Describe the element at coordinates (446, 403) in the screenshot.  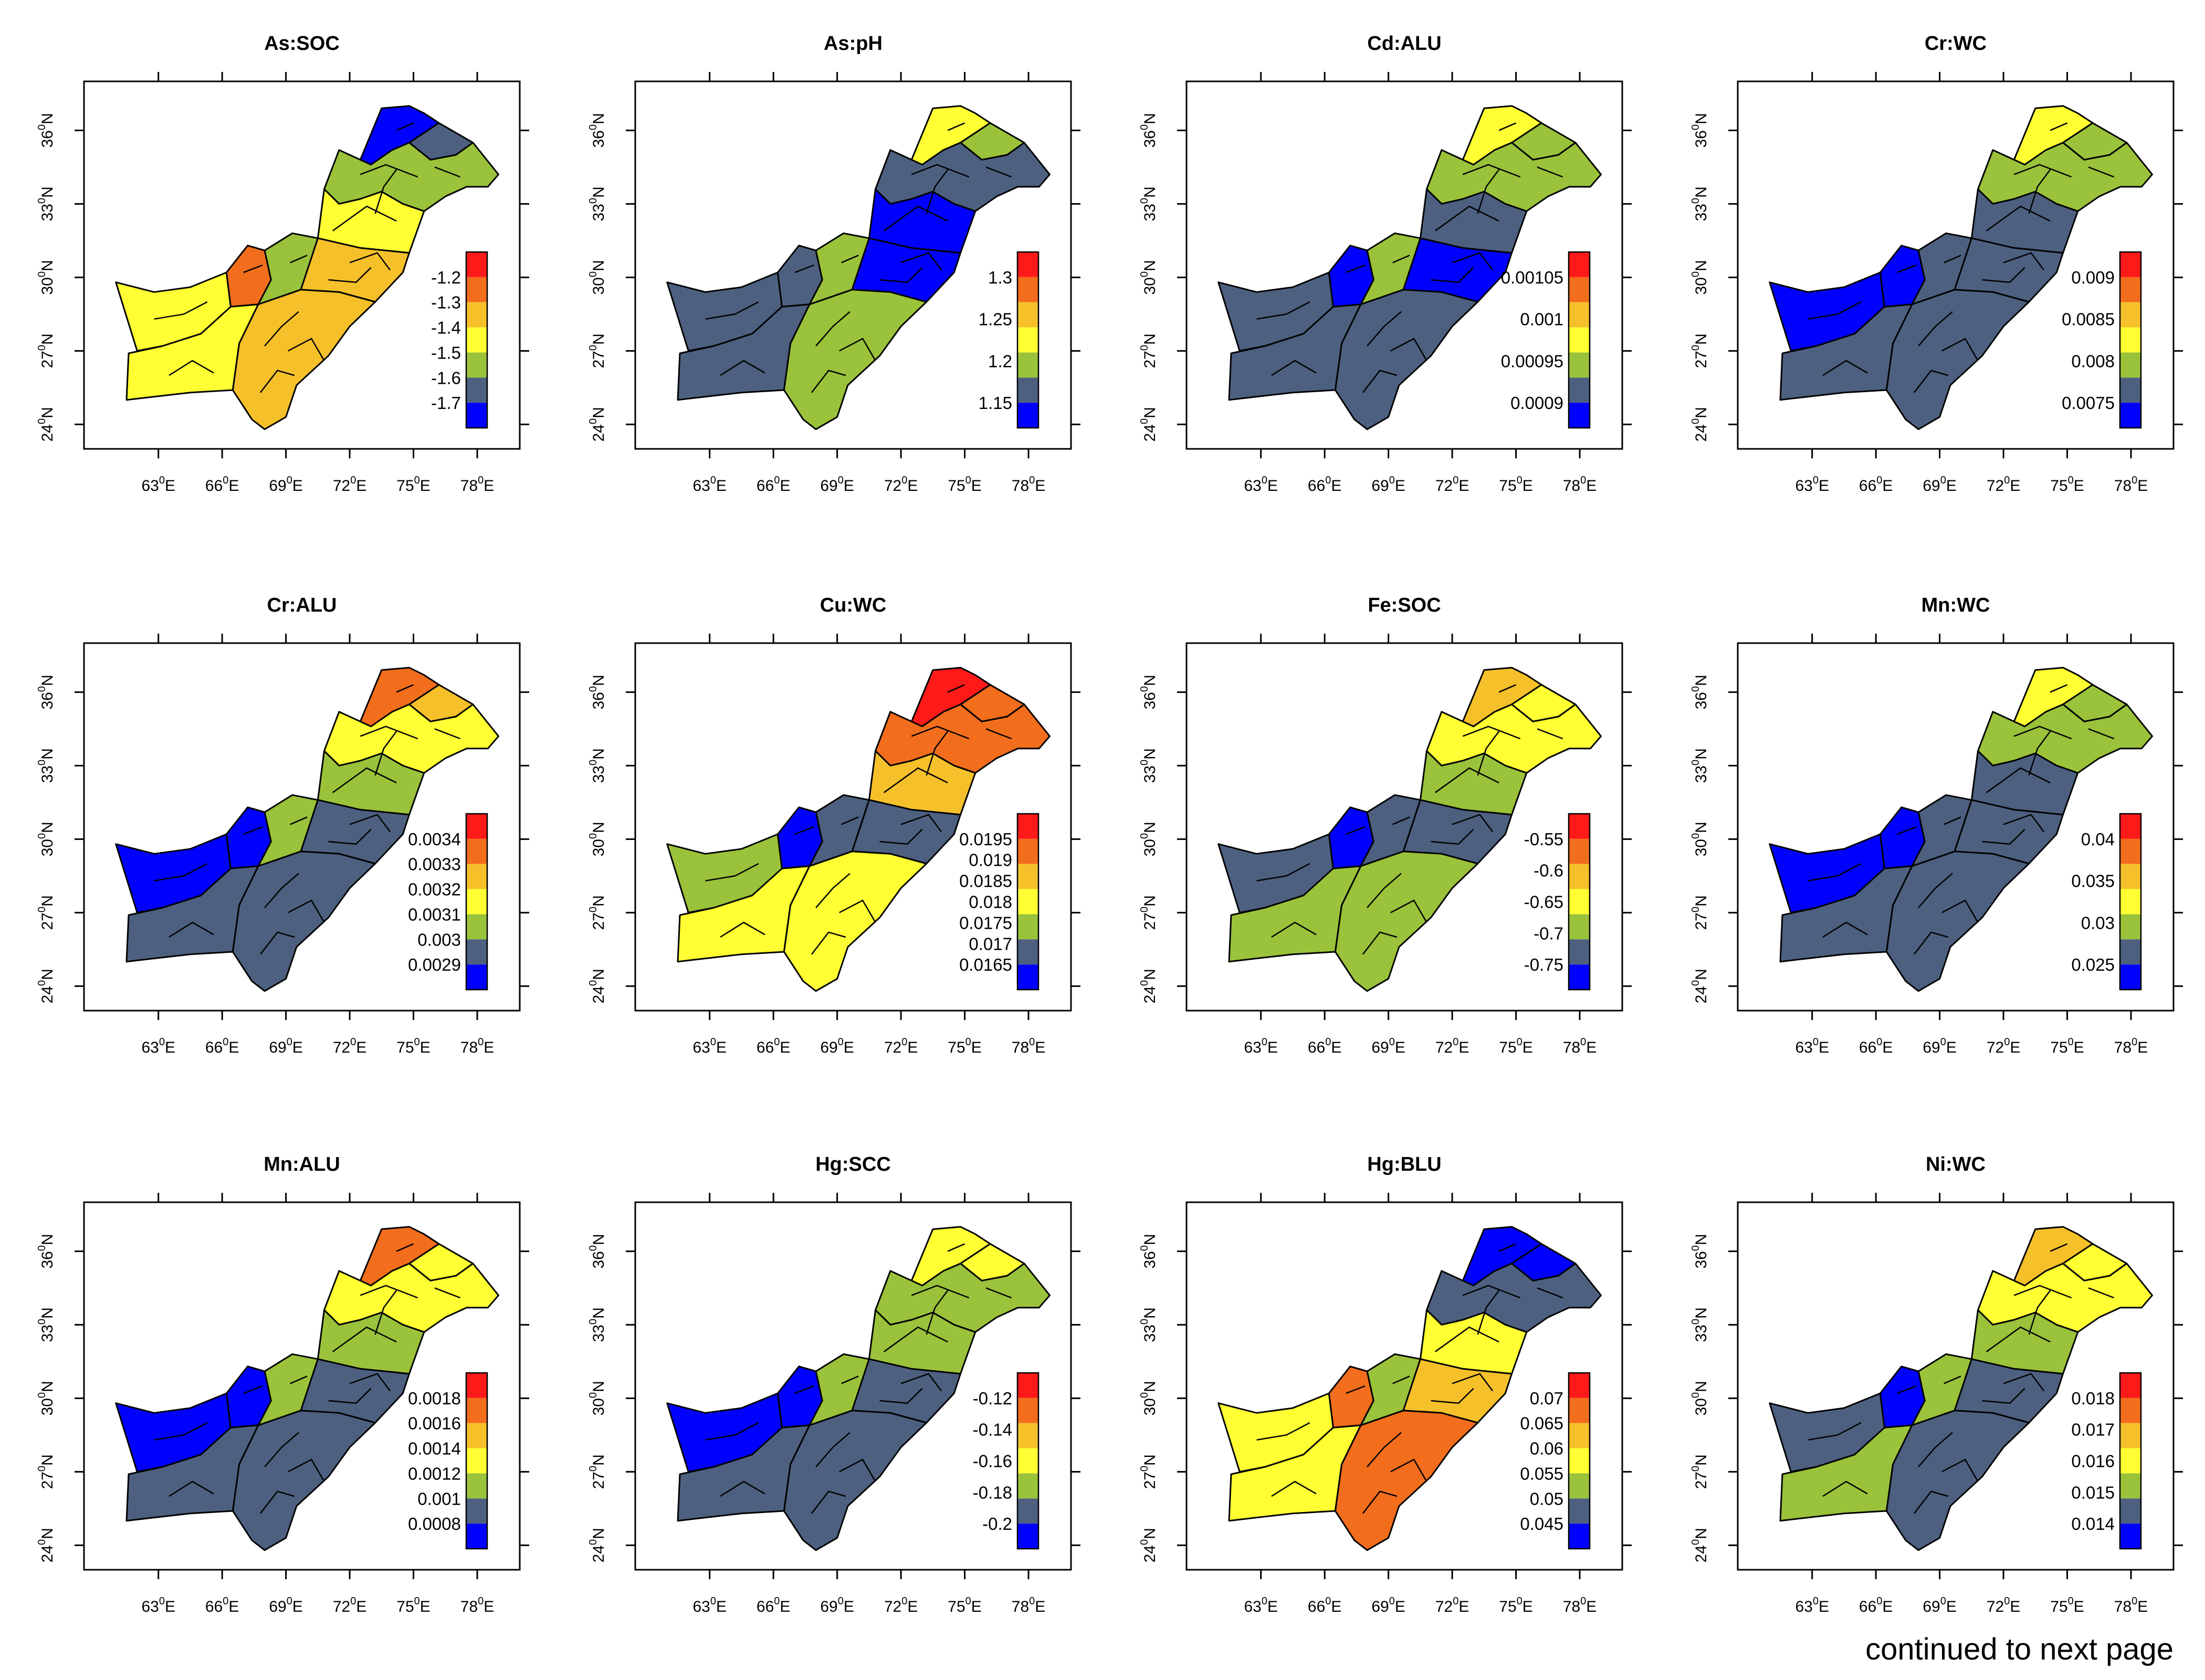
I see `legend-label: -1.7` at that location.